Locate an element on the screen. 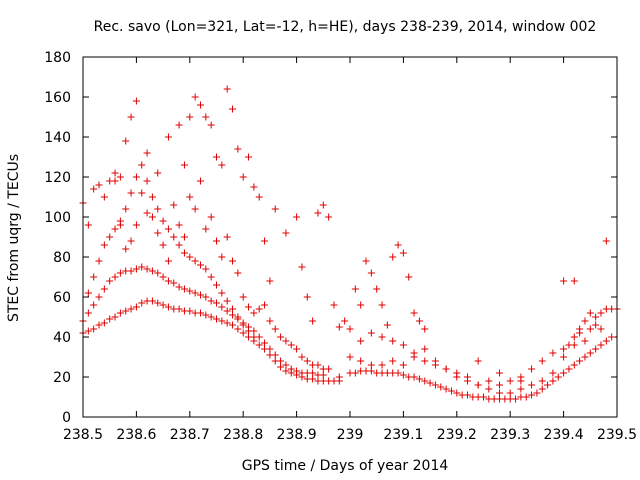  x-axis-label: GPS time / Days of year 2014 is located at coordinates (345, 466).